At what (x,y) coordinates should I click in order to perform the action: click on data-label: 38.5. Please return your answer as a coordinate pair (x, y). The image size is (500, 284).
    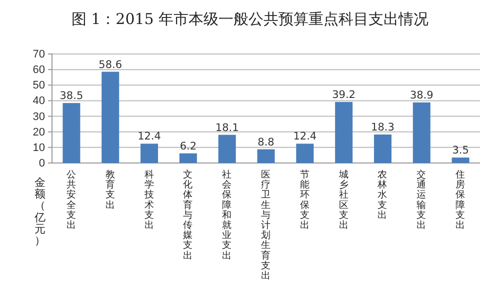
    Looking at the image, I should click on (72, 96).